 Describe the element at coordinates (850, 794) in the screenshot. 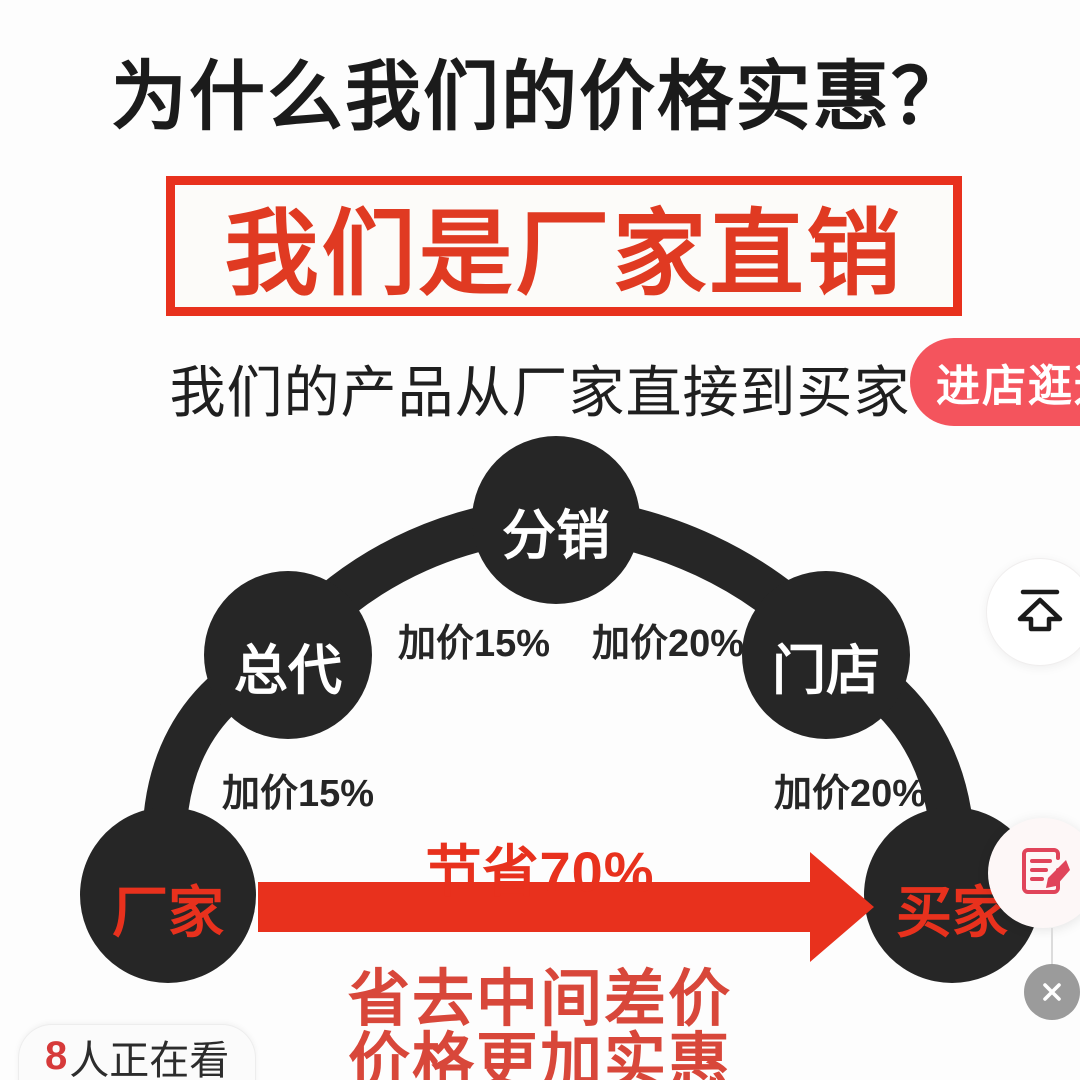

I see `edge-label-store-buyer: 加价20%` at that location.